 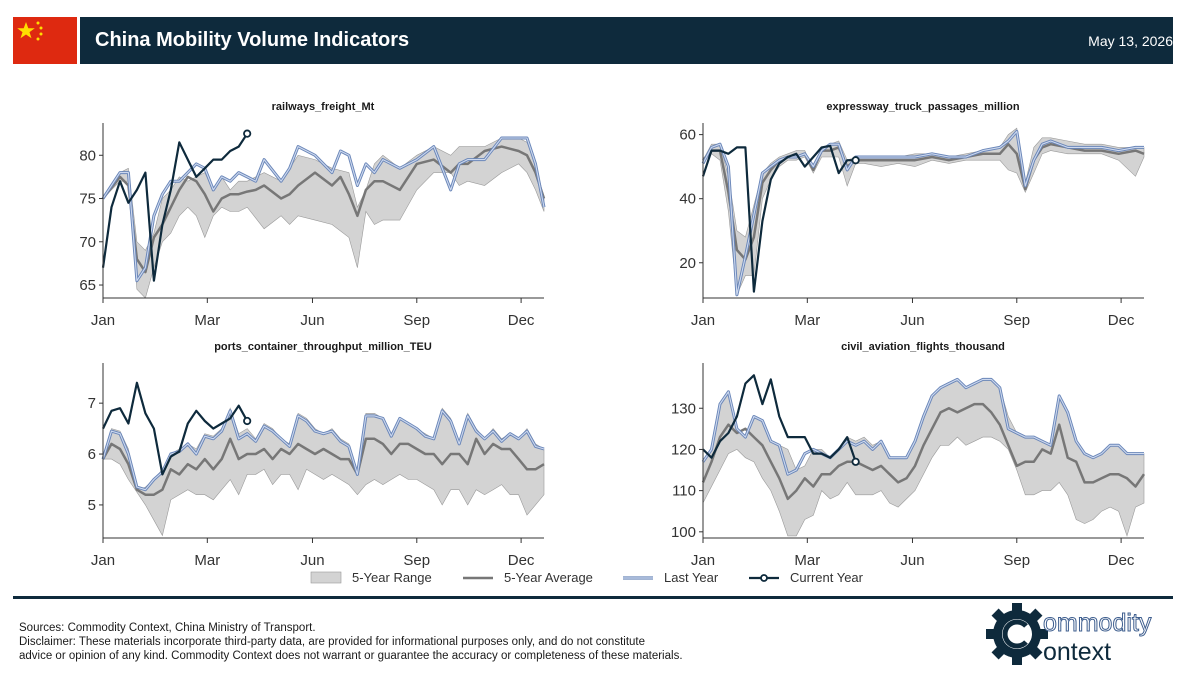 What do you see at coordinates (87, 285) in the screenshot?
I see `y-tick-label: 65` at bounding box center [87, 285].